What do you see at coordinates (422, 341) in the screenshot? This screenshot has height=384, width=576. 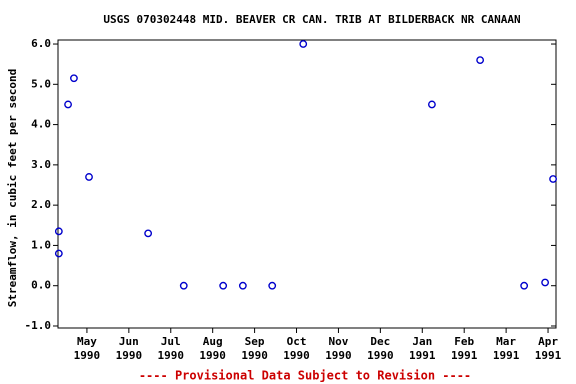 I see `x-tick-label: Jan` at bounding box center [422, 341].